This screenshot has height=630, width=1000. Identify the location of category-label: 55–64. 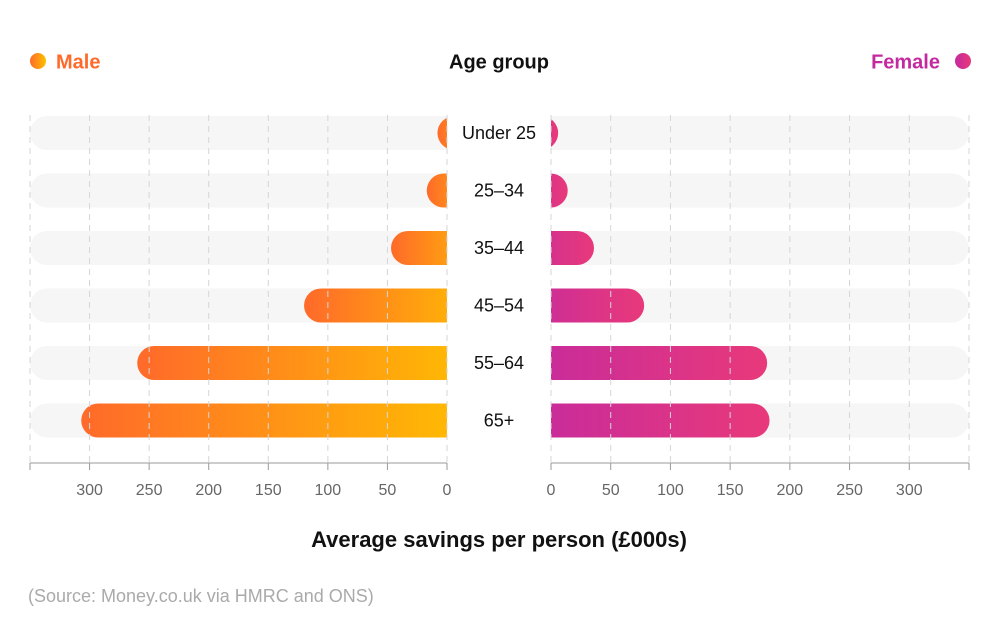
(499, 363).